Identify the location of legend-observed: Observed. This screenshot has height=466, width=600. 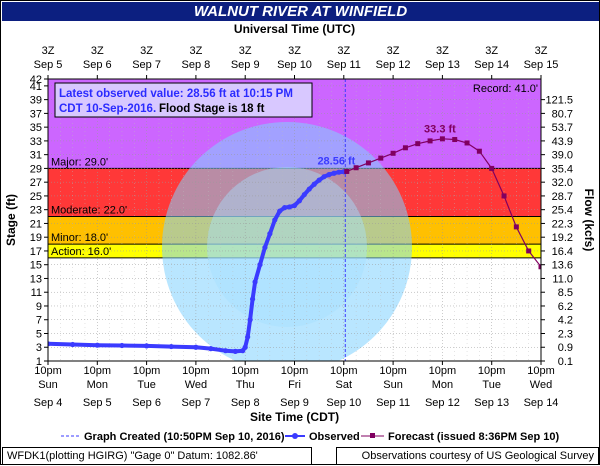
(334, 437).